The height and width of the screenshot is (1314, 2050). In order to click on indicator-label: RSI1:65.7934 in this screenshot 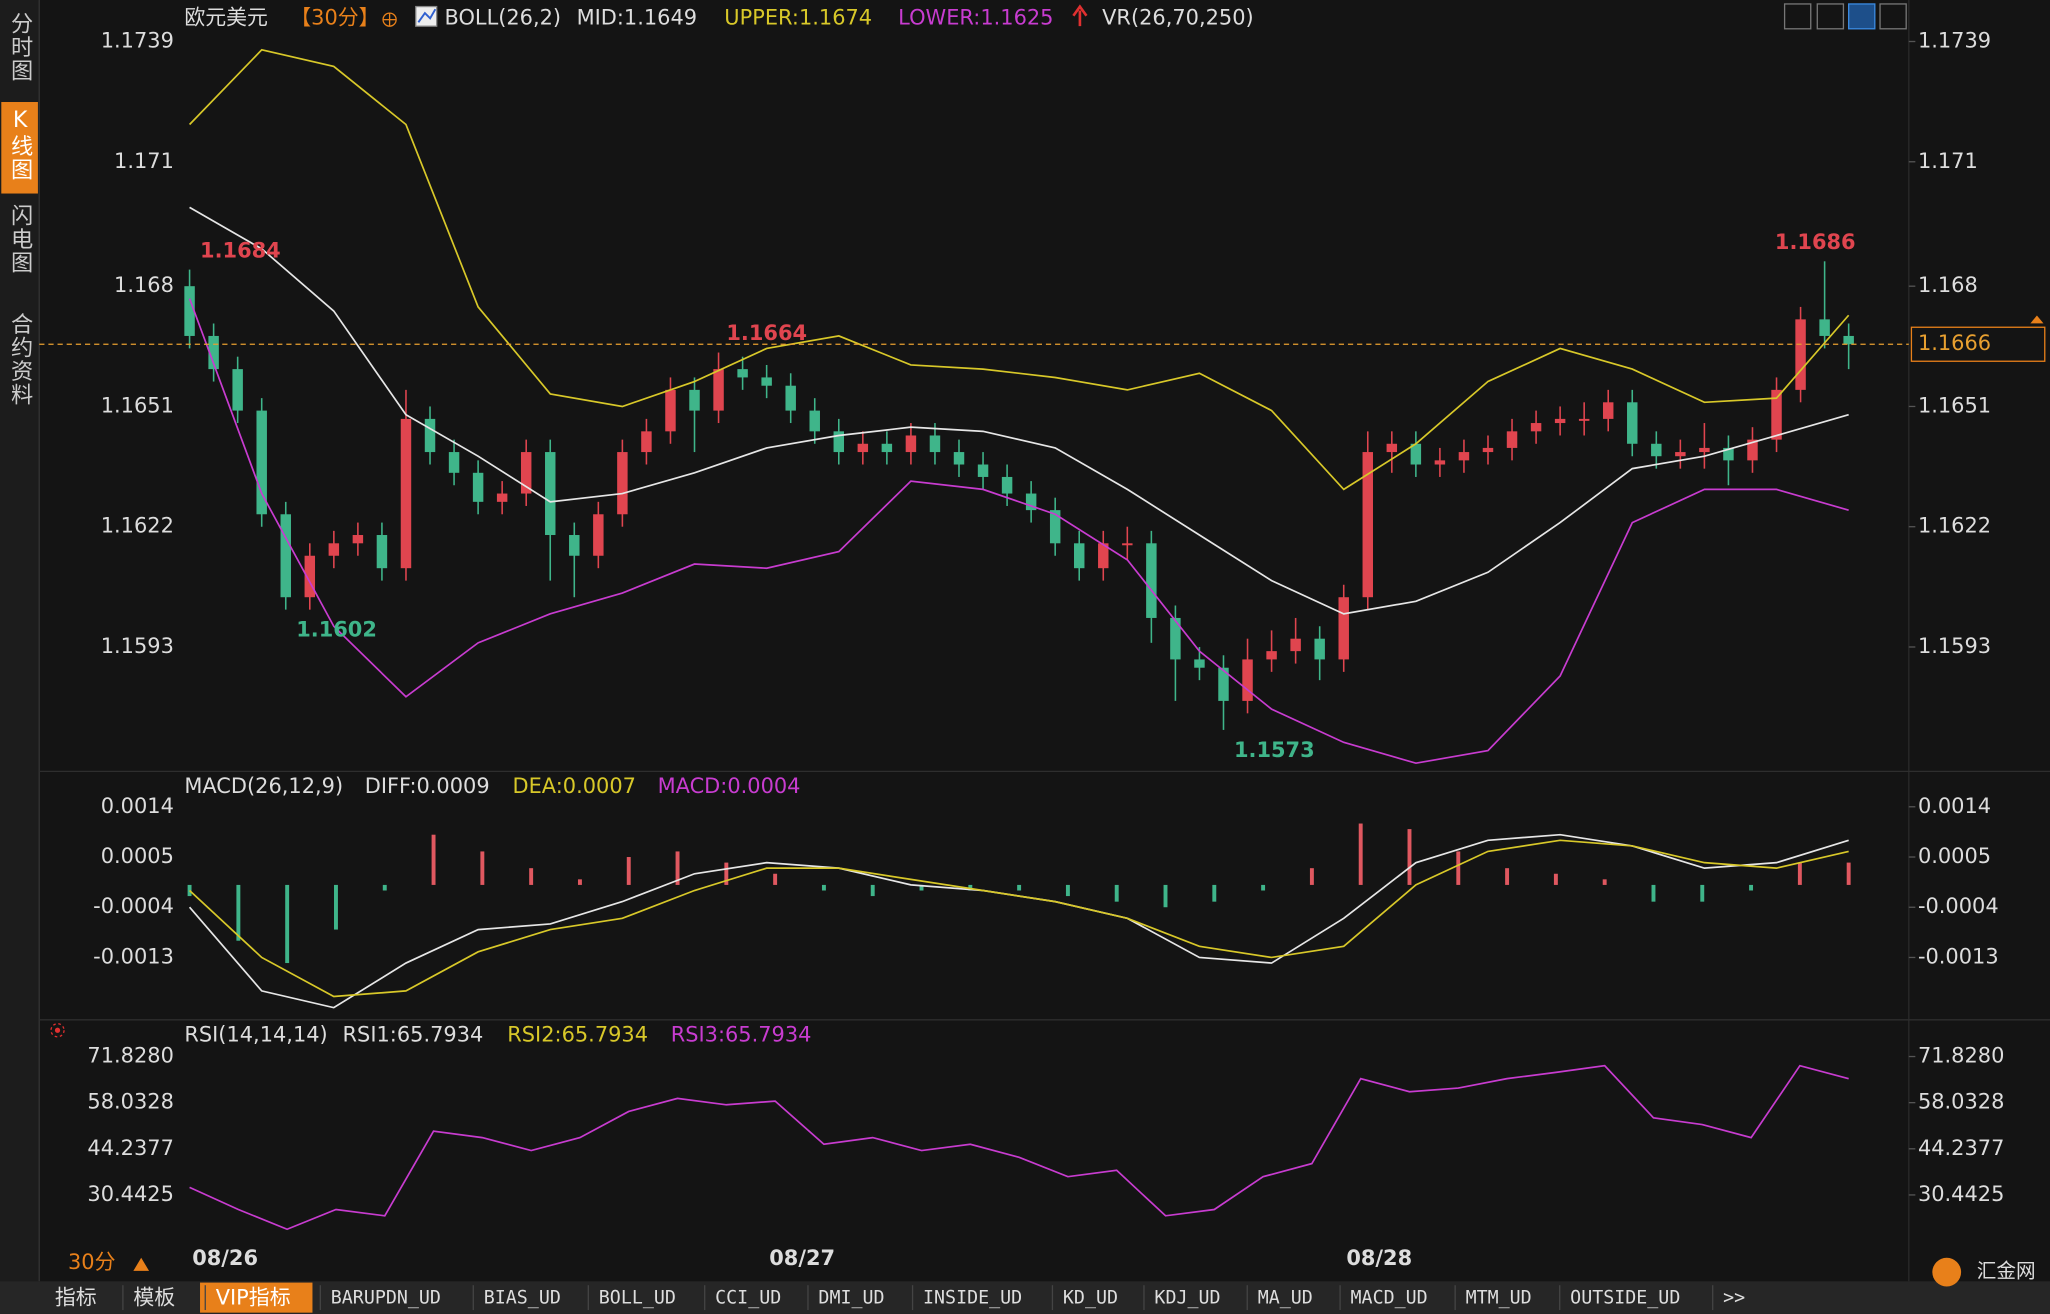, I will do `click(413, 1034)`.